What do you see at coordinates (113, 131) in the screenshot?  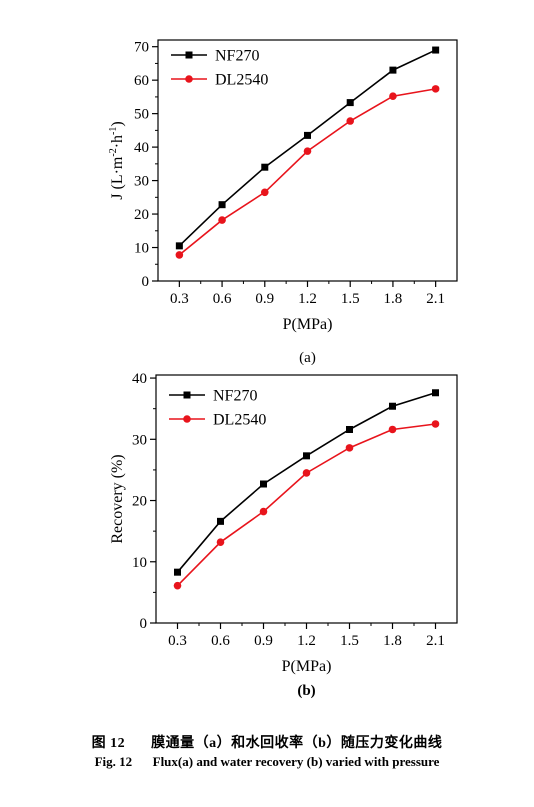 I see `y-axis-title-part: -1` at bounding box center [113, 131].